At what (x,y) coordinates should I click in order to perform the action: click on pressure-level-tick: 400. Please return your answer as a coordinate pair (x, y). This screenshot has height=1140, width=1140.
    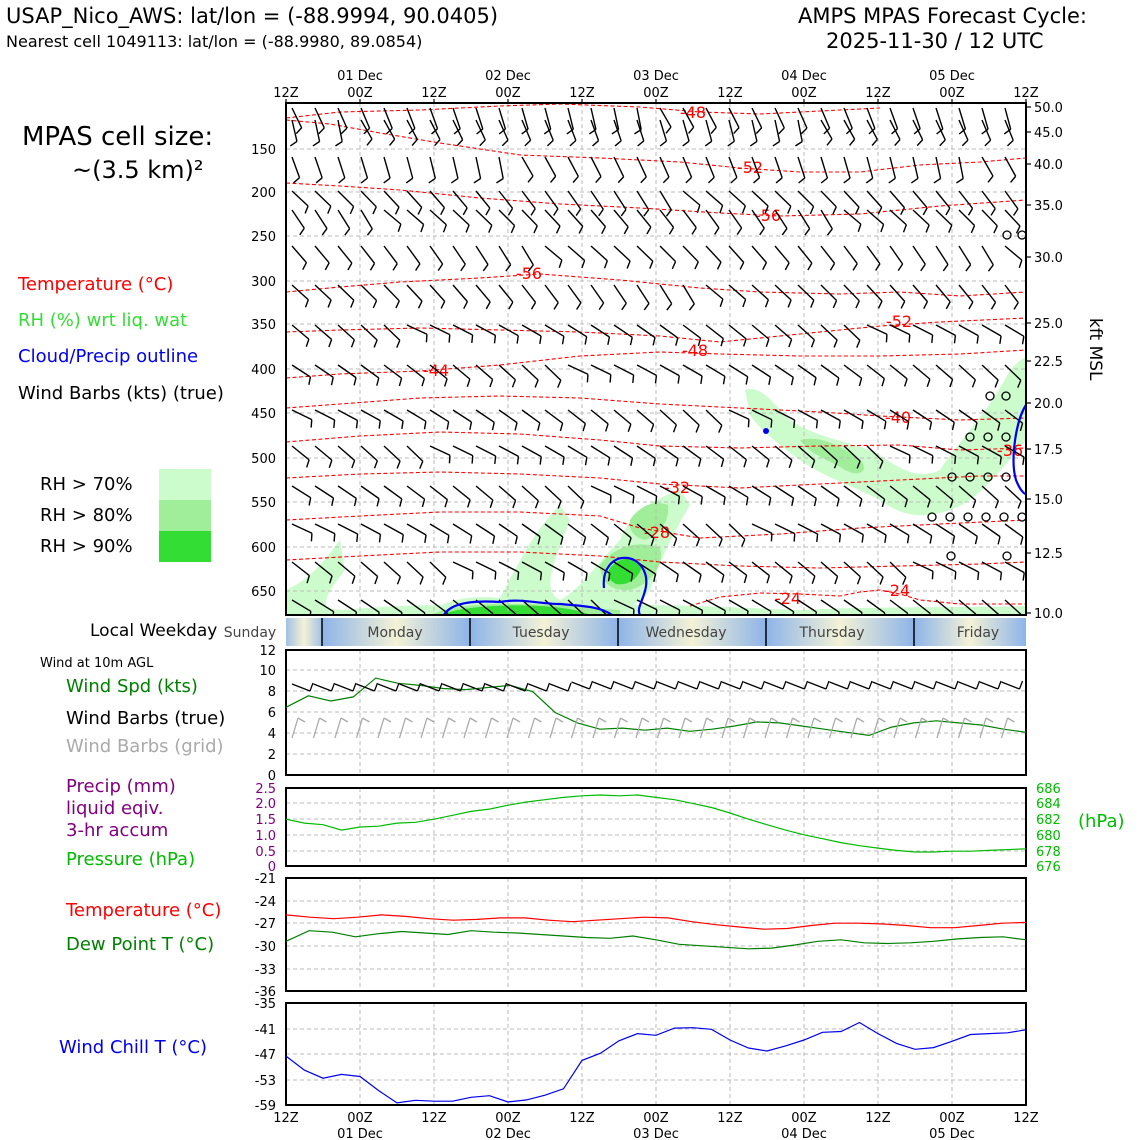
    Looking at the image, I should click on (263, 370).